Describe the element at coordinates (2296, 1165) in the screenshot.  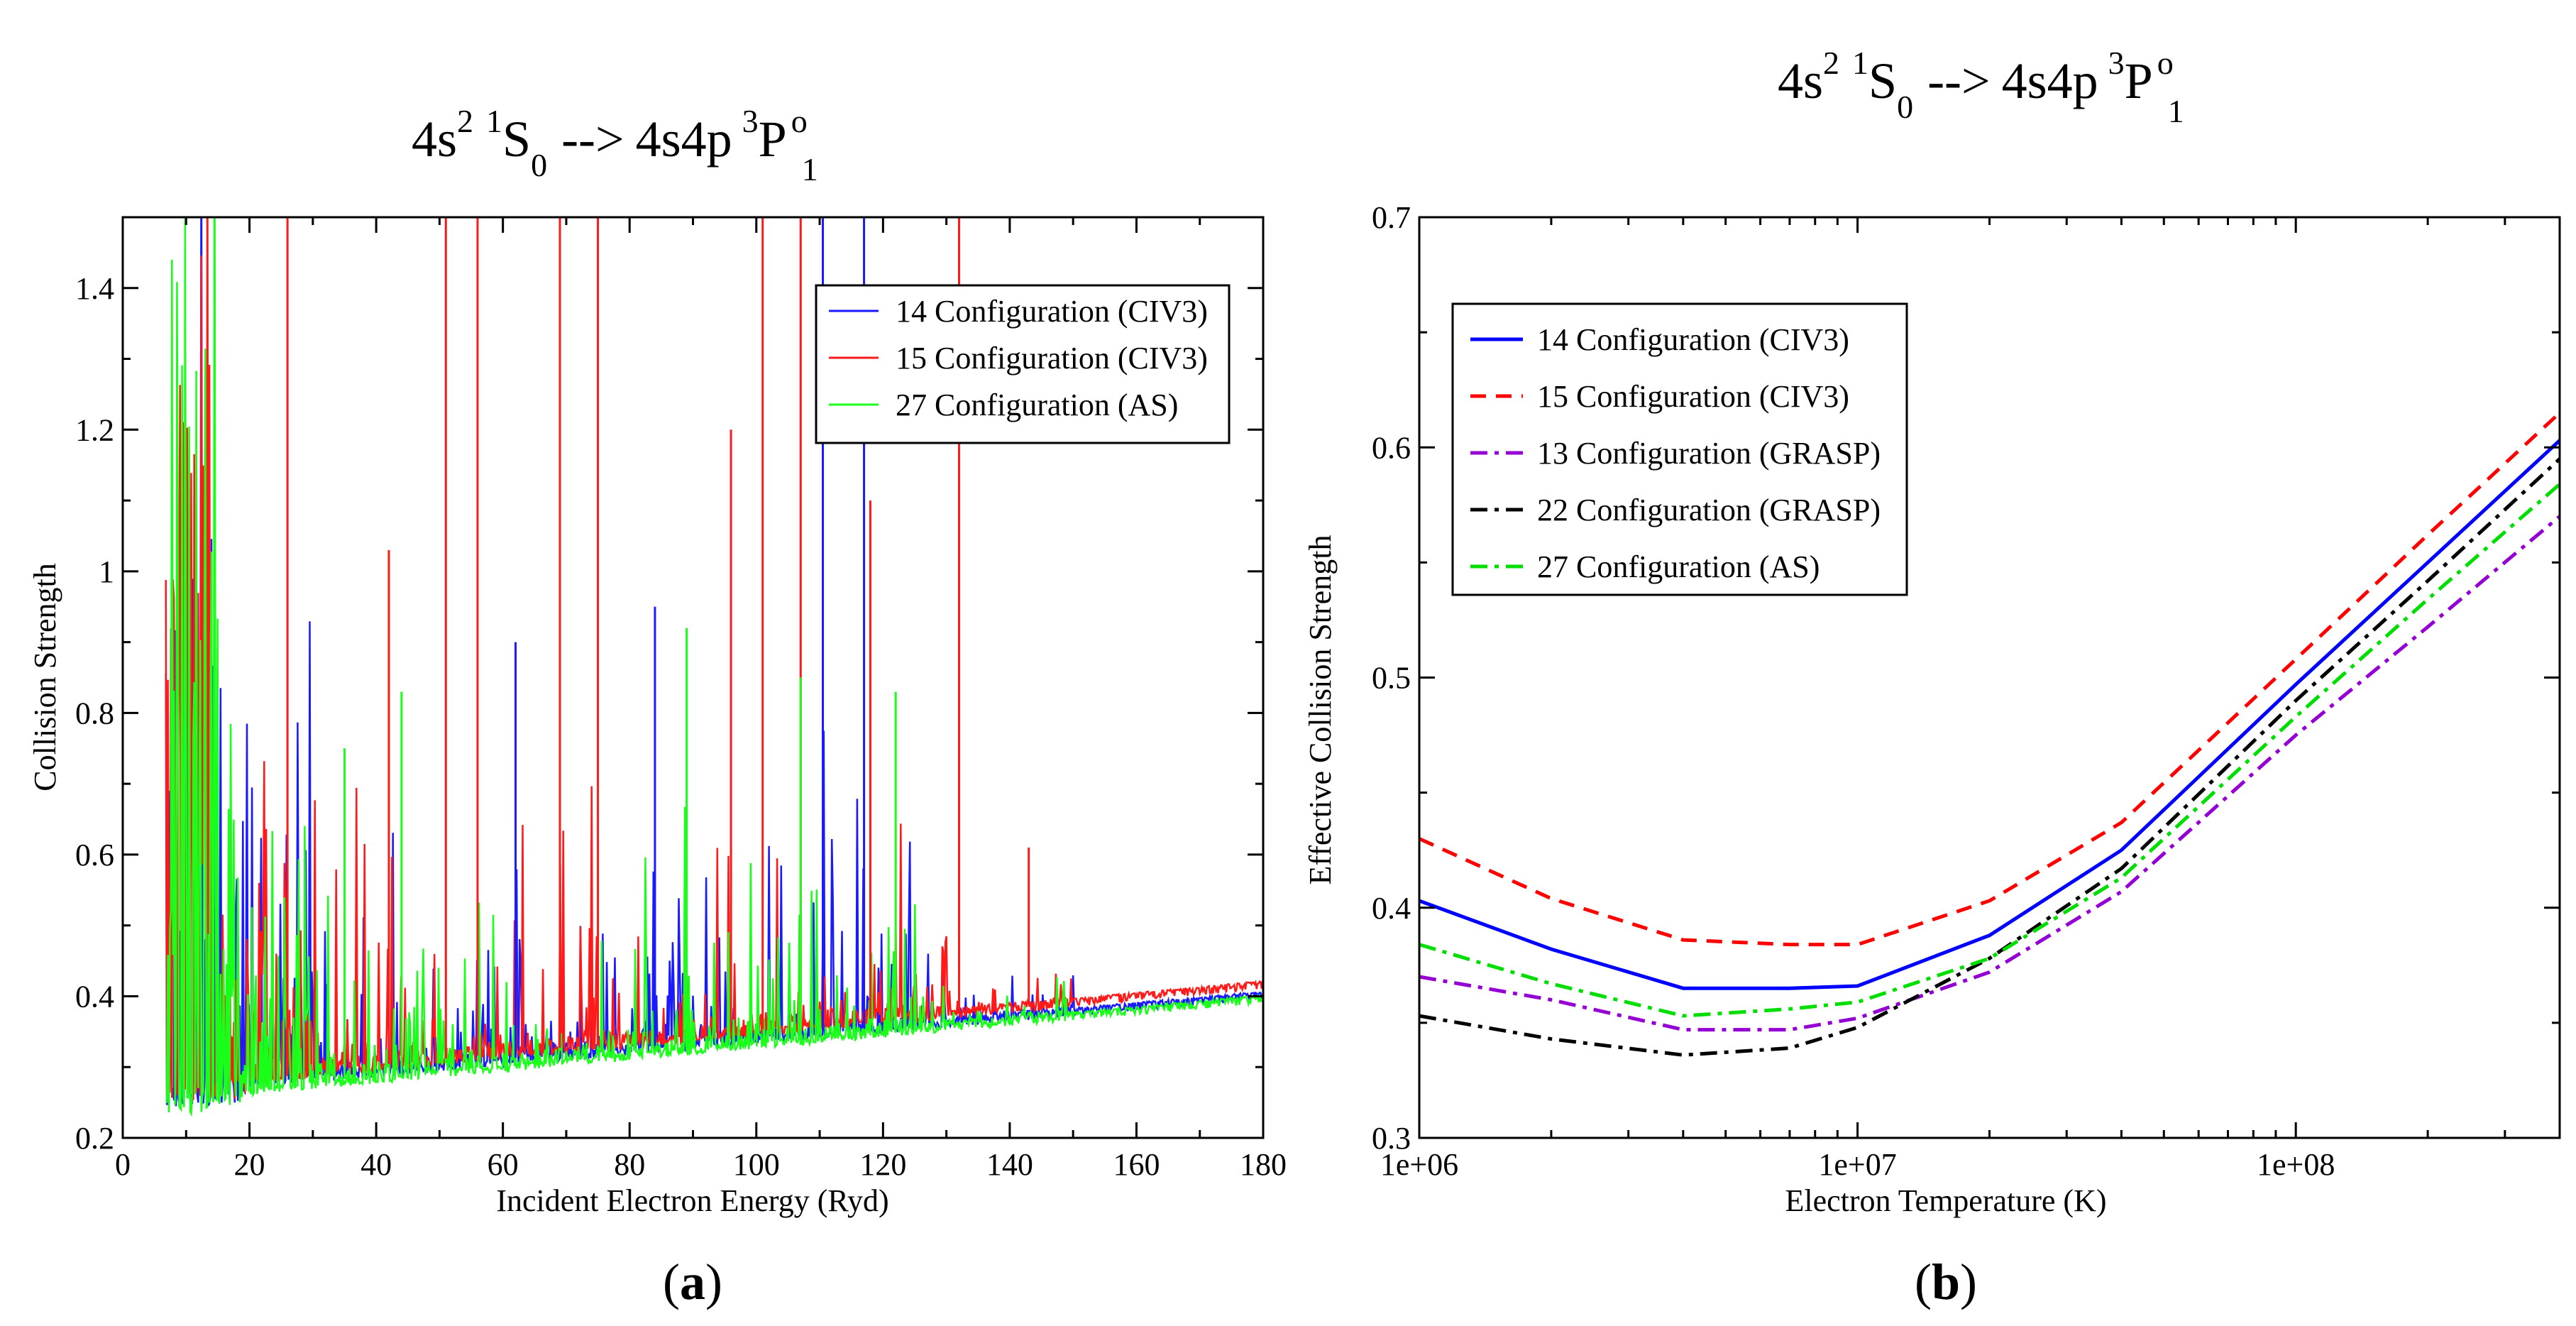
I see `x-tick-label: 1e+08` at that location.